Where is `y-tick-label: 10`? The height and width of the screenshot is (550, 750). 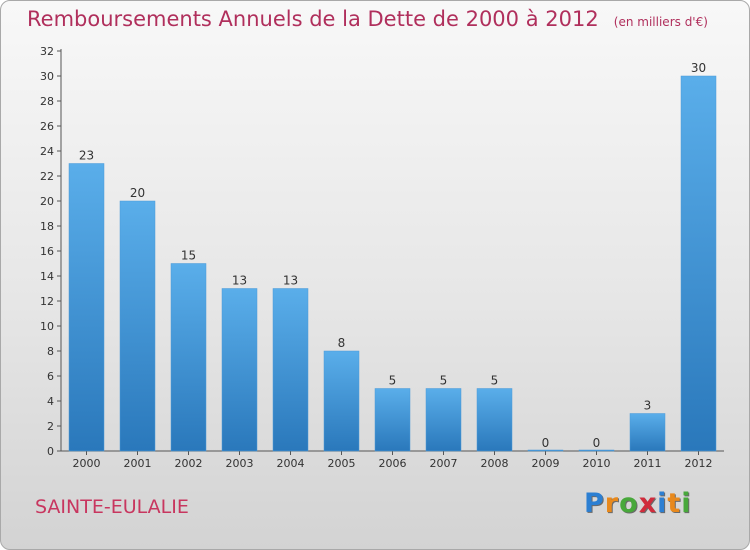
y-tick-label: 10 is located at coordinates (47, 326).